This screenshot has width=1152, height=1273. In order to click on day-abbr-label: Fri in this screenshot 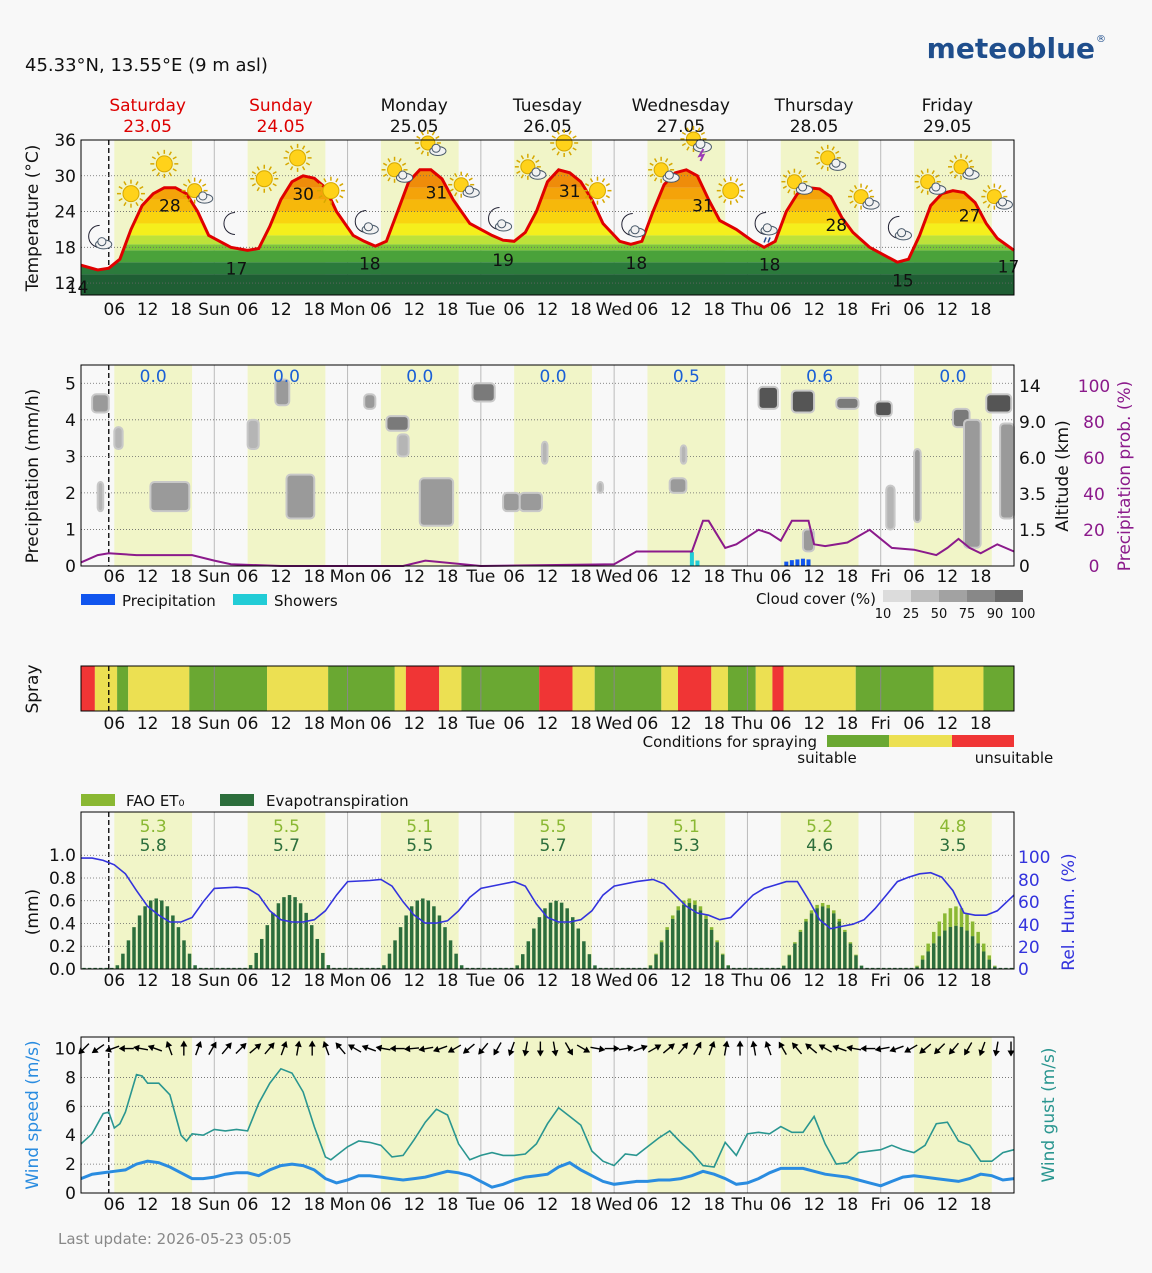, I will do `click(881, 981)`.